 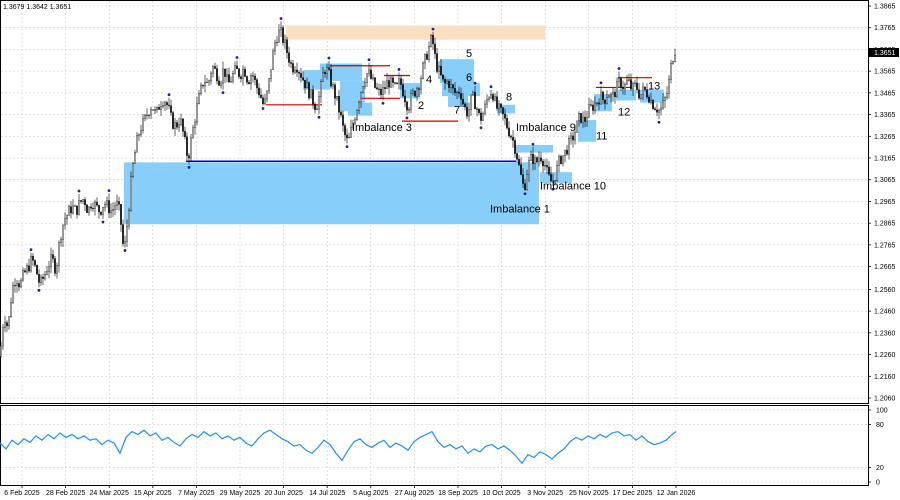 What do you see at coordinates (882, 411) in the screenshot?
I see `indicator-tick-label: 100` at bounding box center [882, 411].